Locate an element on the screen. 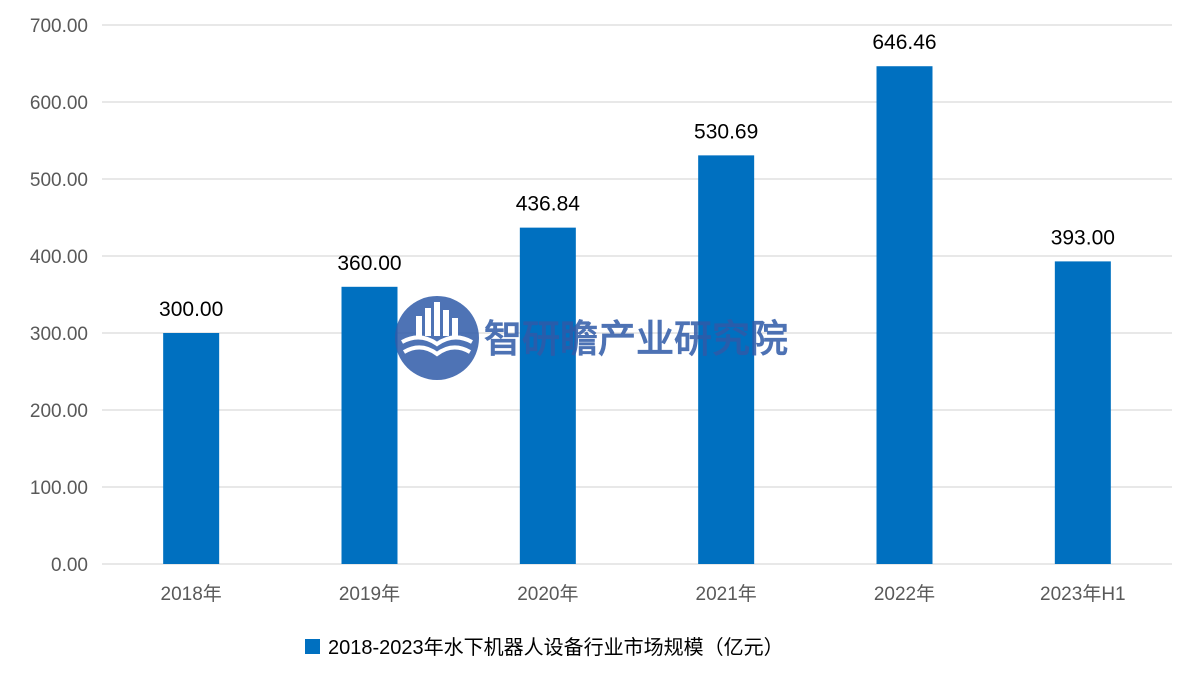  data-label: 300.00 is located at coordinates (191, 309).